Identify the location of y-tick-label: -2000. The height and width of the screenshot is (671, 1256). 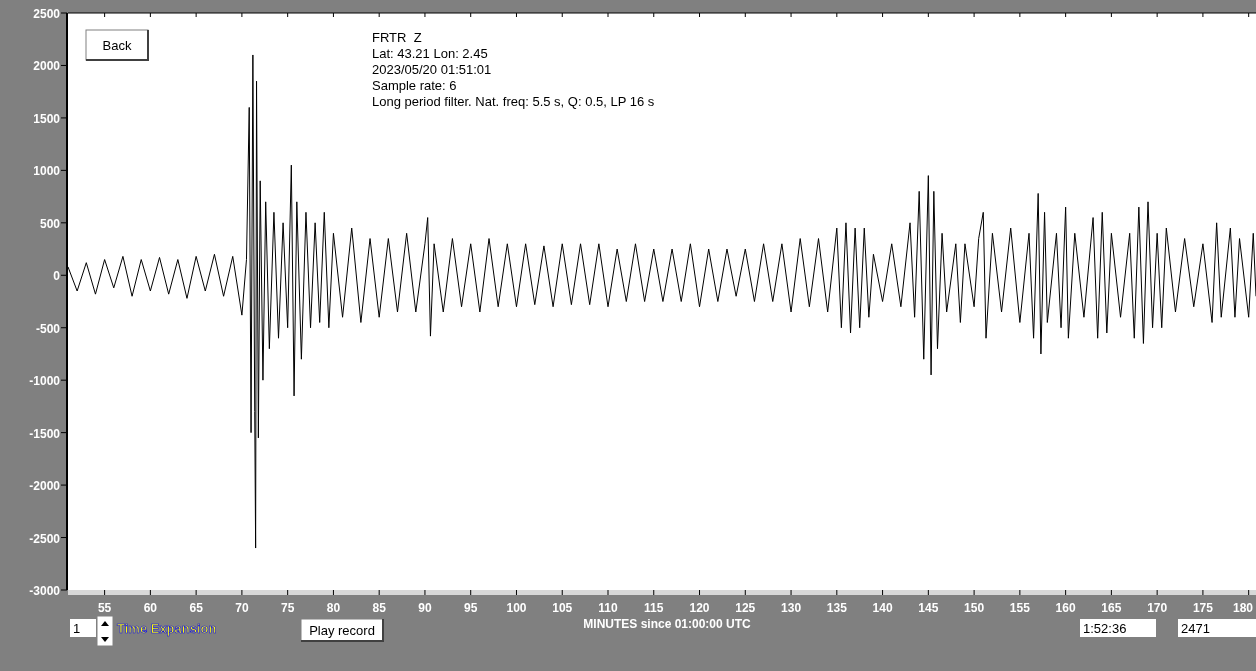
(45, 486).